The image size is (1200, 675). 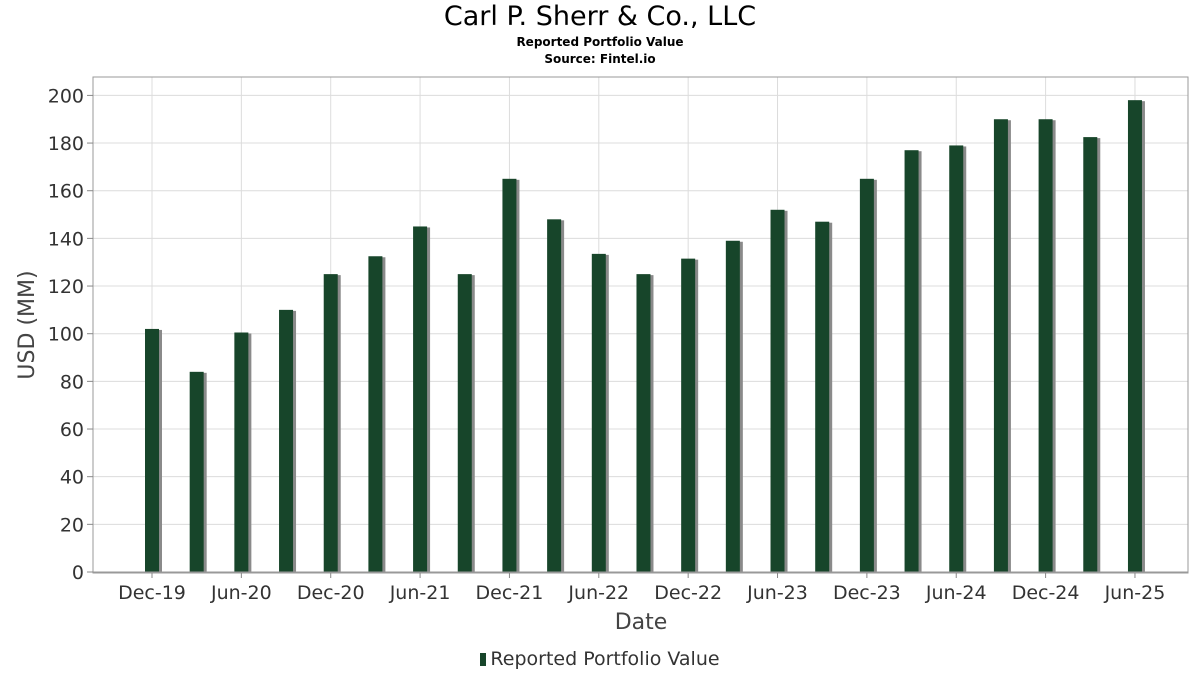 I want to click on y-tick-label: 20, so click(x=72, y=525).